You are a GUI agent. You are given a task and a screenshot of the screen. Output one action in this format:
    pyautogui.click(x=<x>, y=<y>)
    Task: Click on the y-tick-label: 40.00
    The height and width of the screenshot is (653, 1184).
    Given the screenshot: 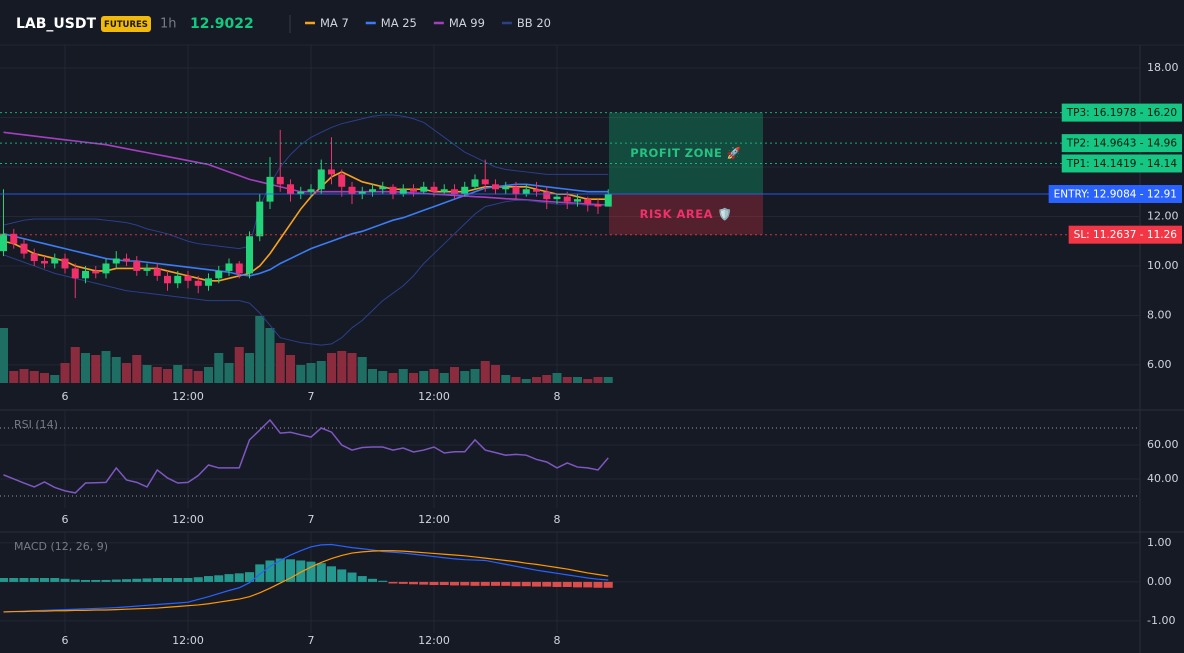 What is the action you would take?
    pyautogui.click(x=1163, y=478)
    